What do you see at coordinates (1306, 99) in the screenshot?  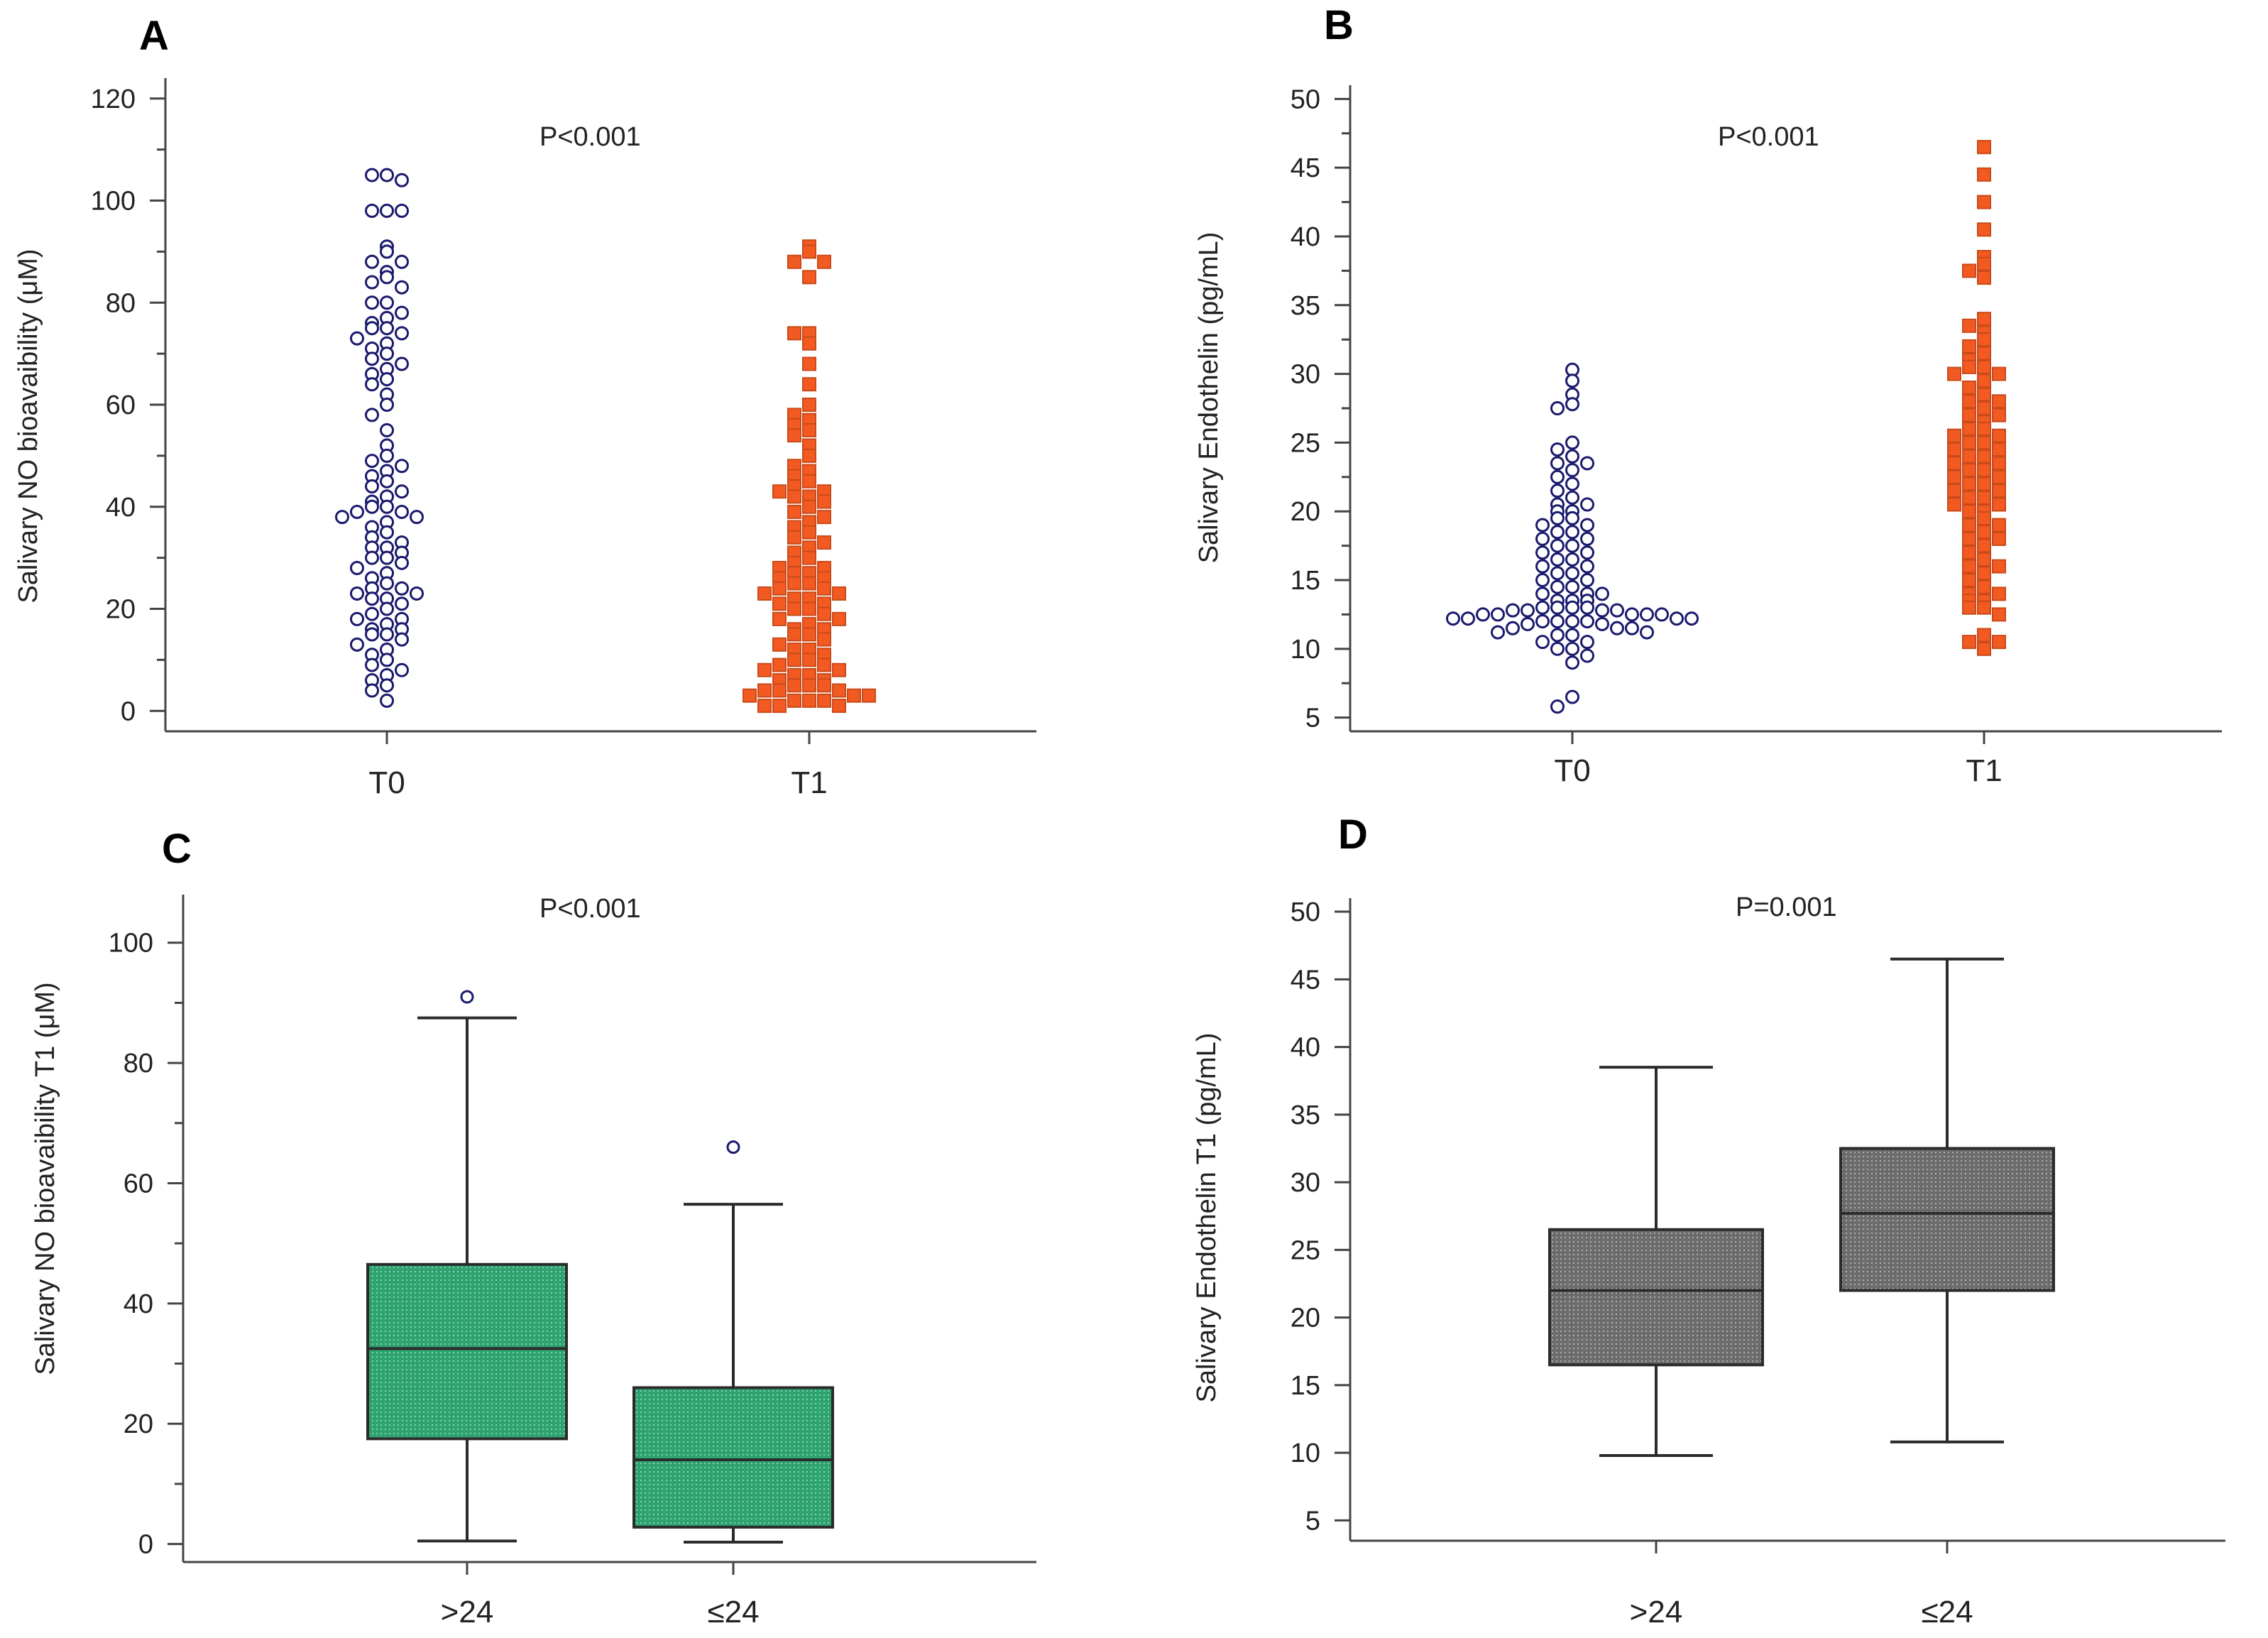 I see `y-tick-label-B: 50` at bounding box center [1306, 99].